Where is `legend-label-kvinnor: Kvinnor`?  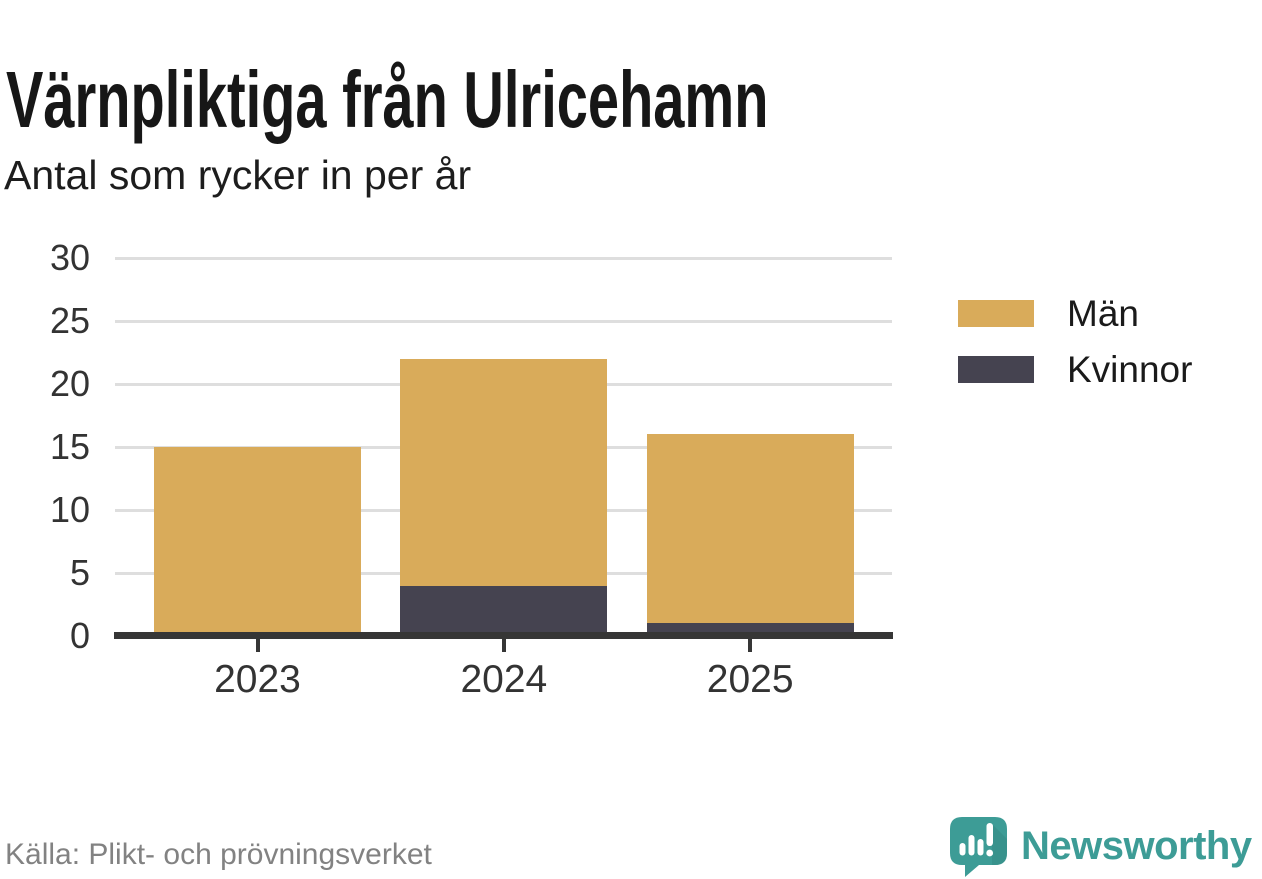 legend-label-kvinnor: Kvinnor is located at coordinates (1130, 369).